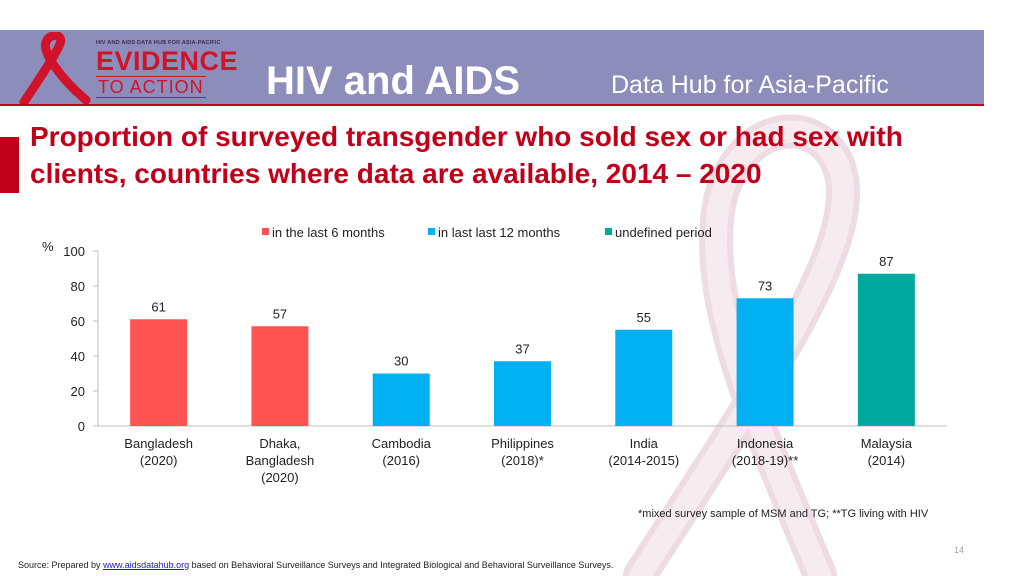 The width and height of the screenshot is (1024, 576). Describe the element at coordinates (522, 460) in the screenshot. I see `x-tick-label: (2018)*` at that location.